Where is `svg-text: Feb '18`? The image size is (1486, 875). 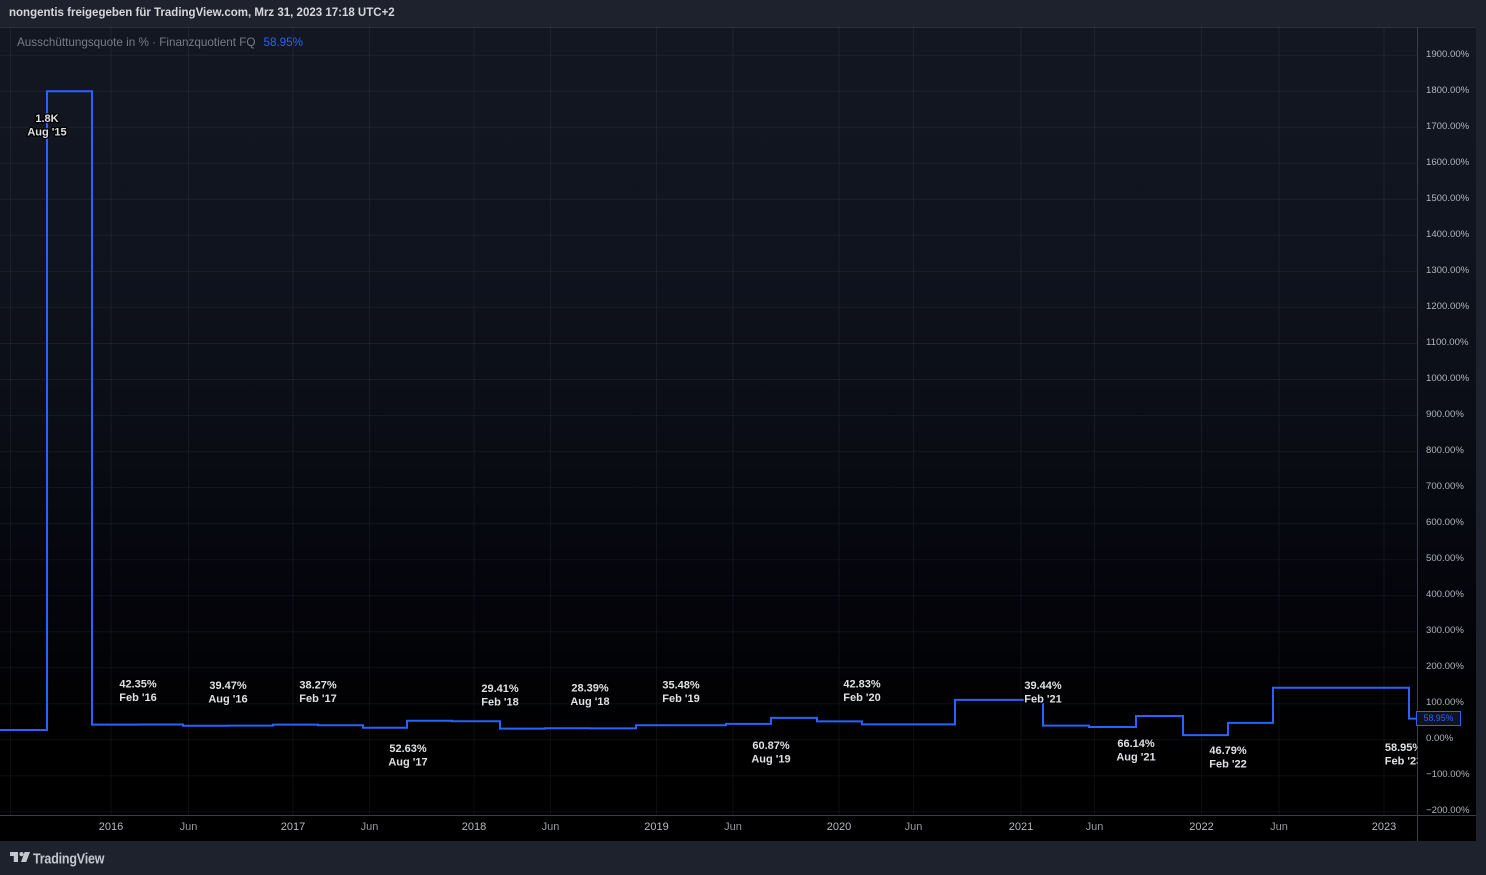 svg-text: Feb '18 is located at coordinates (499, 702).